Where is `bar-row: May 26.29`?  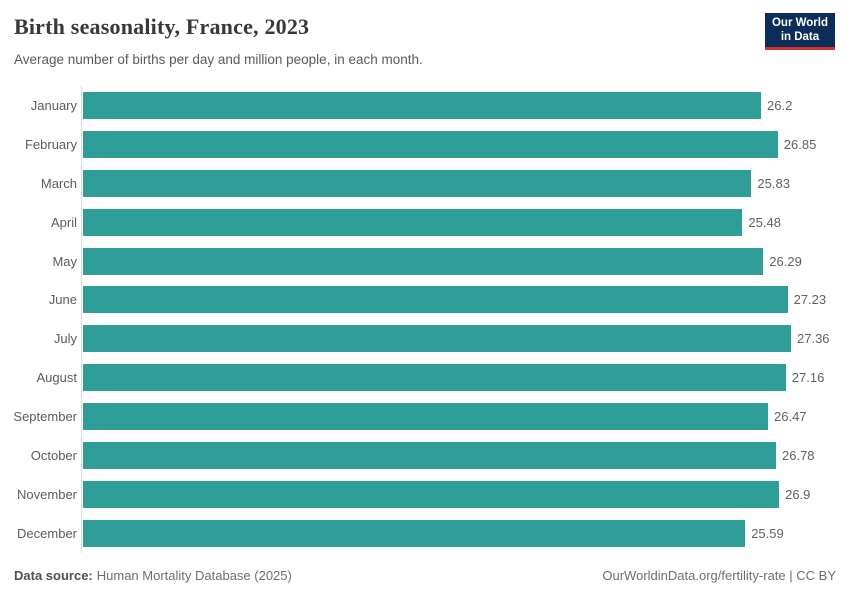 bar-row: May 26.29 is located at coordinates (425, 261).